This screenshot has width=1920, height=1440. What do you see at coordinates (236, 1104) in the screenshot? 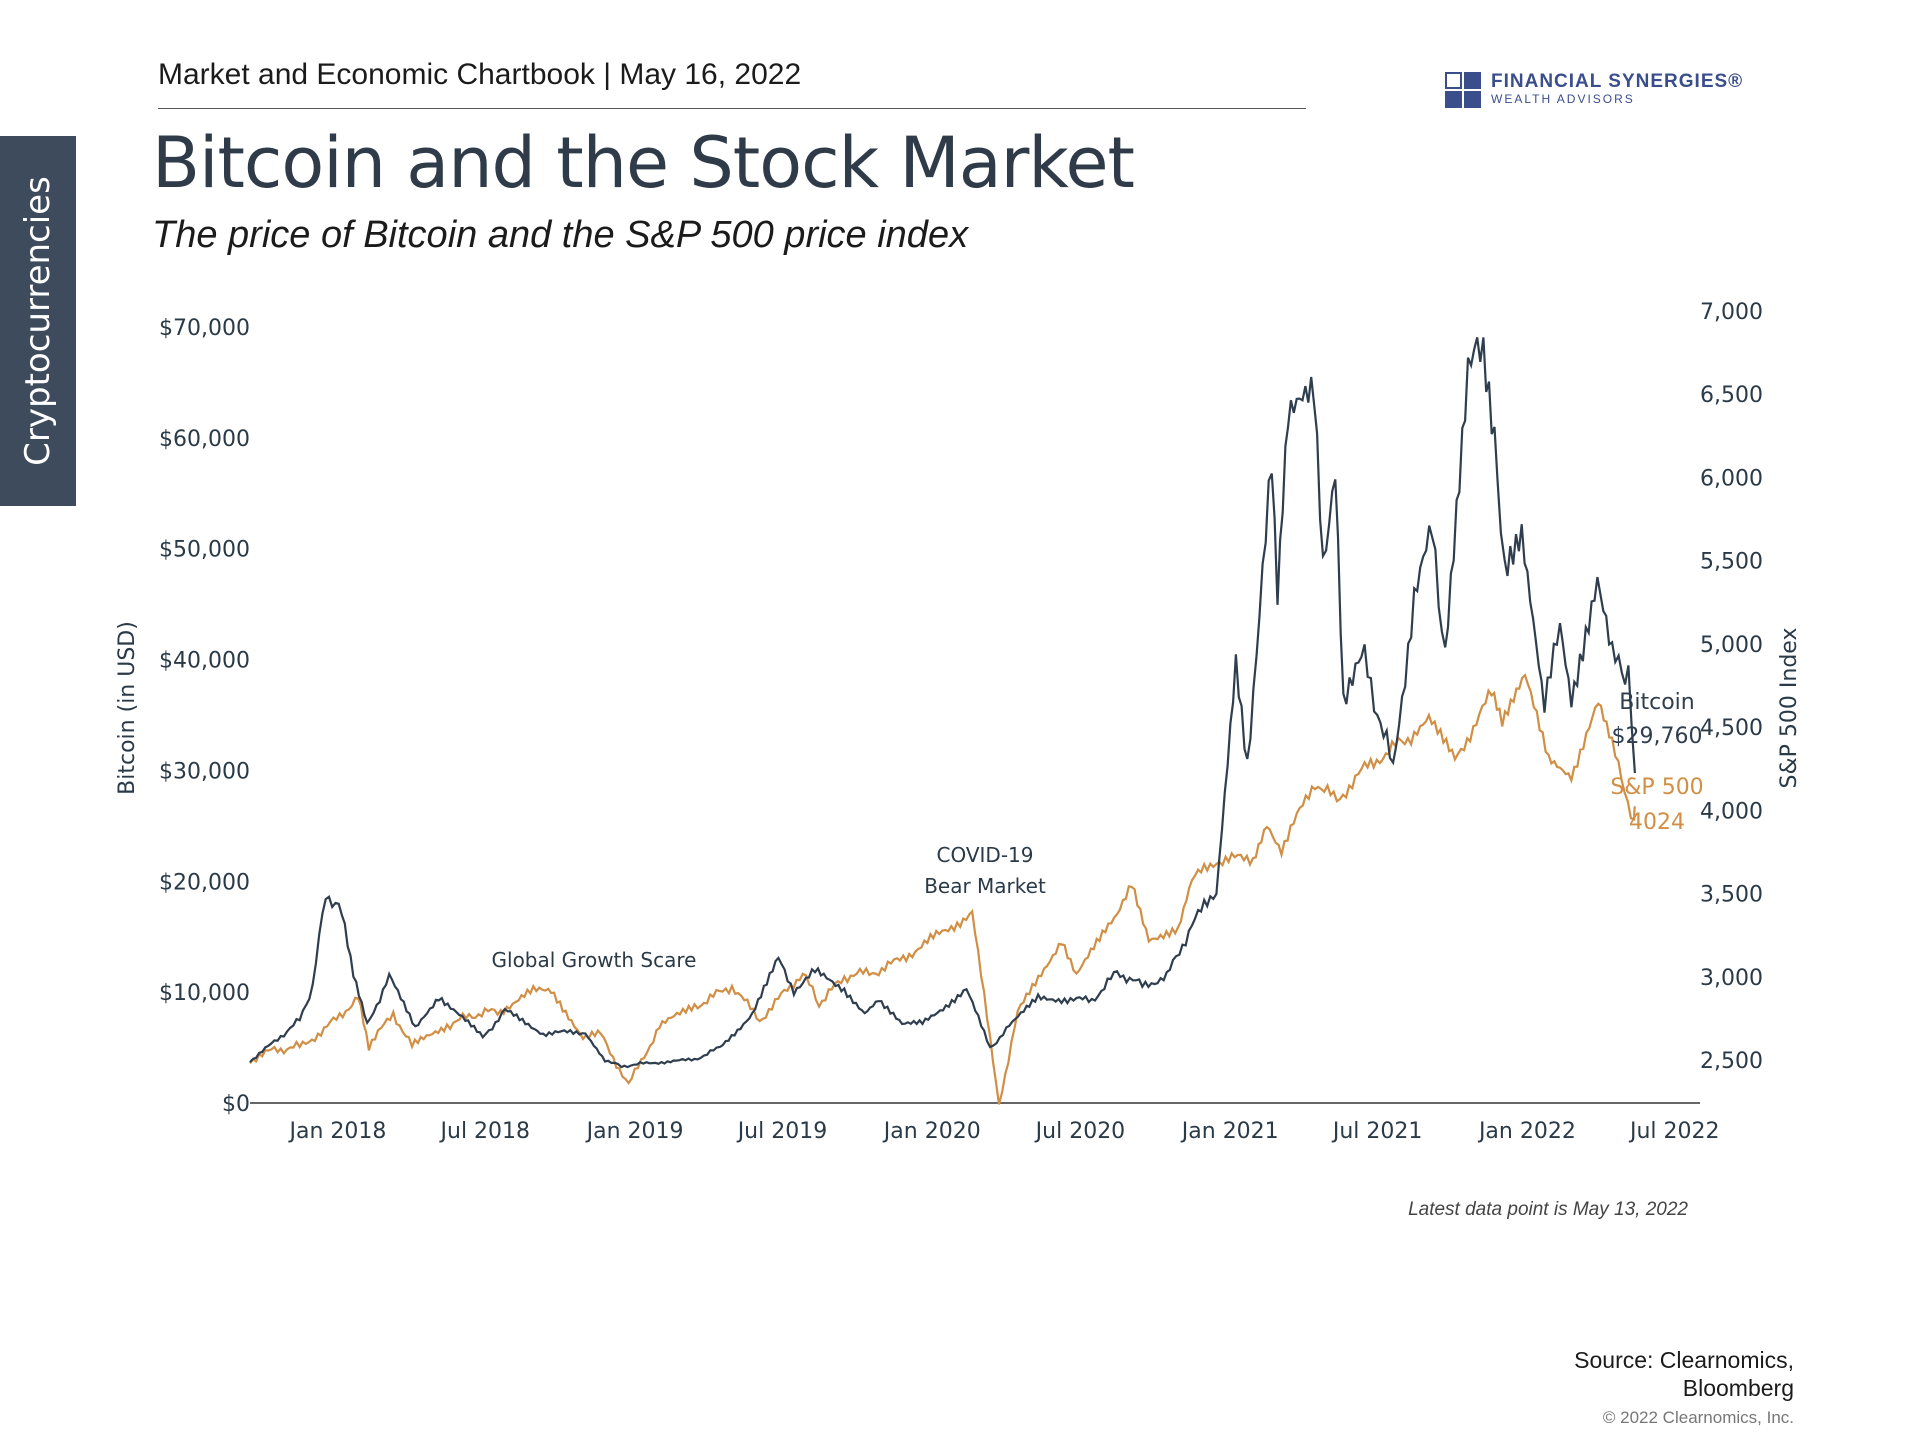
I see `y-left-tick-label: $0` at bounding box center [236, 1104].